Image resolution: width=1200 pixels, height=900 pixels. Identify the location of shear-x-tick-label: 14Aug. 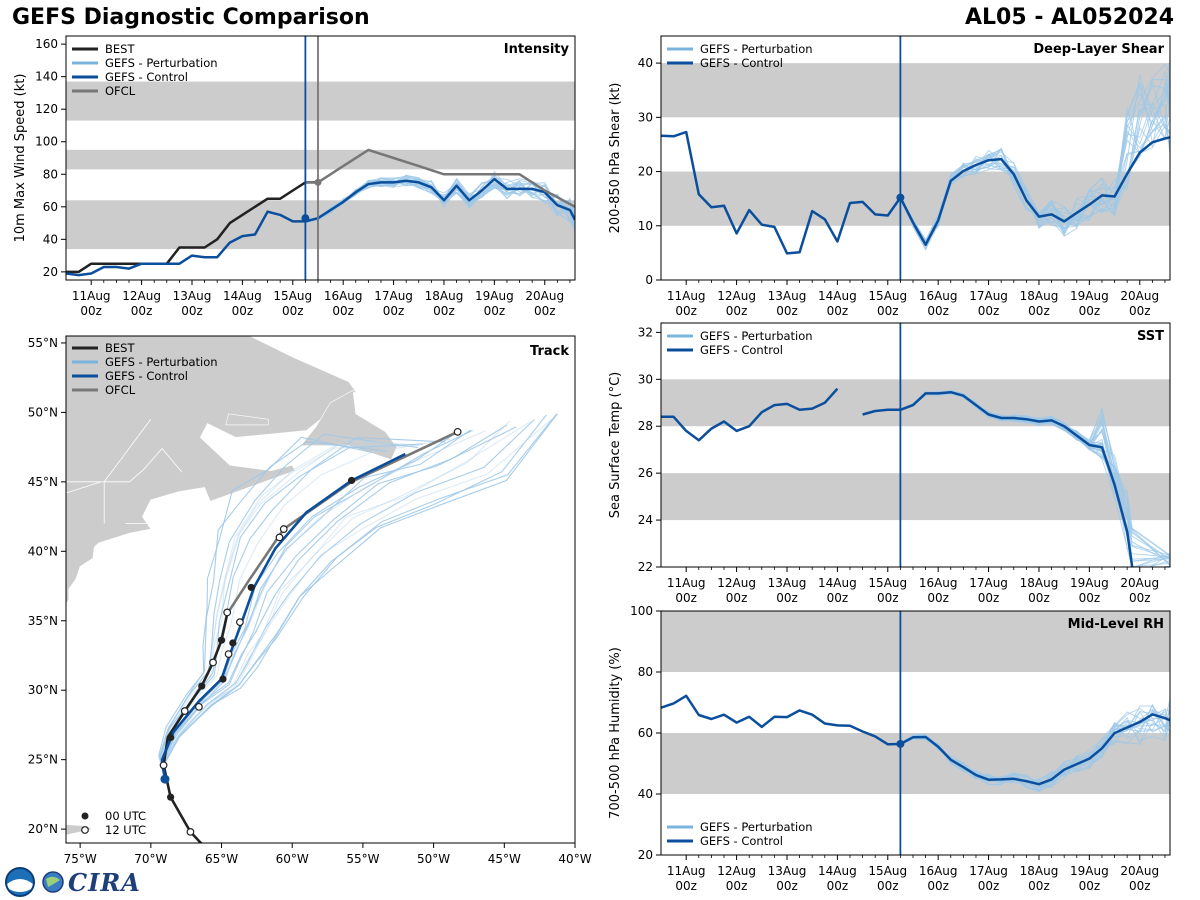
(837, 296).